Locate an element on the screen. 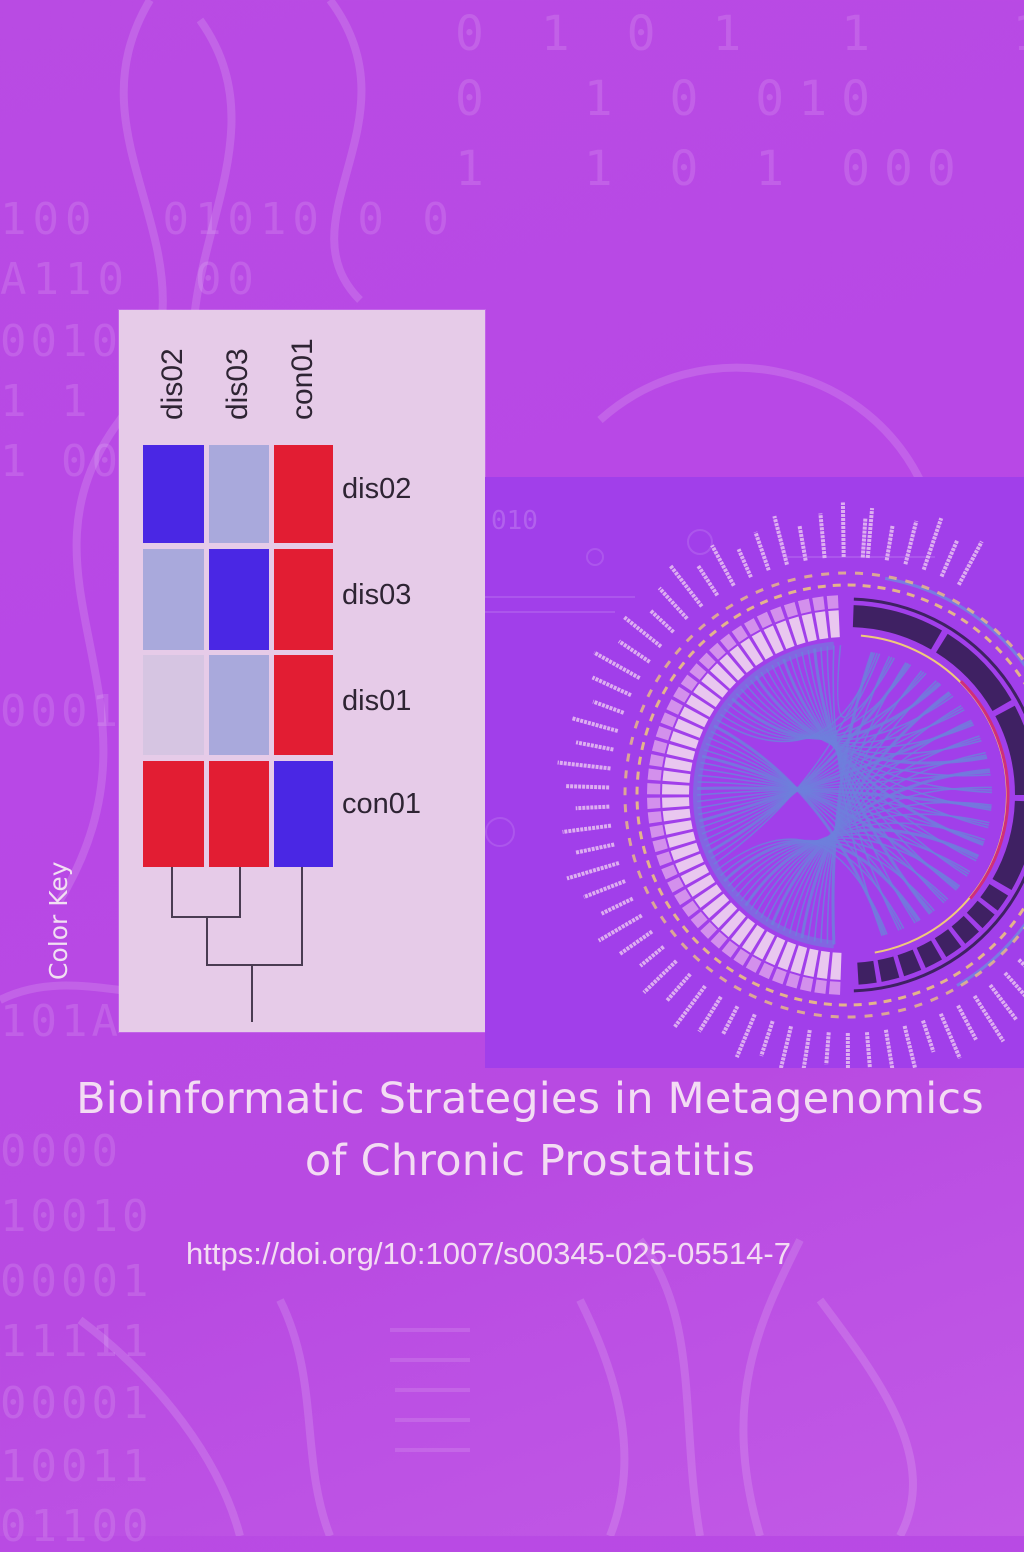 This screenshot has height=1552, width=1024. heatmap-column-label: con01 is located at coordinates (303, 365).